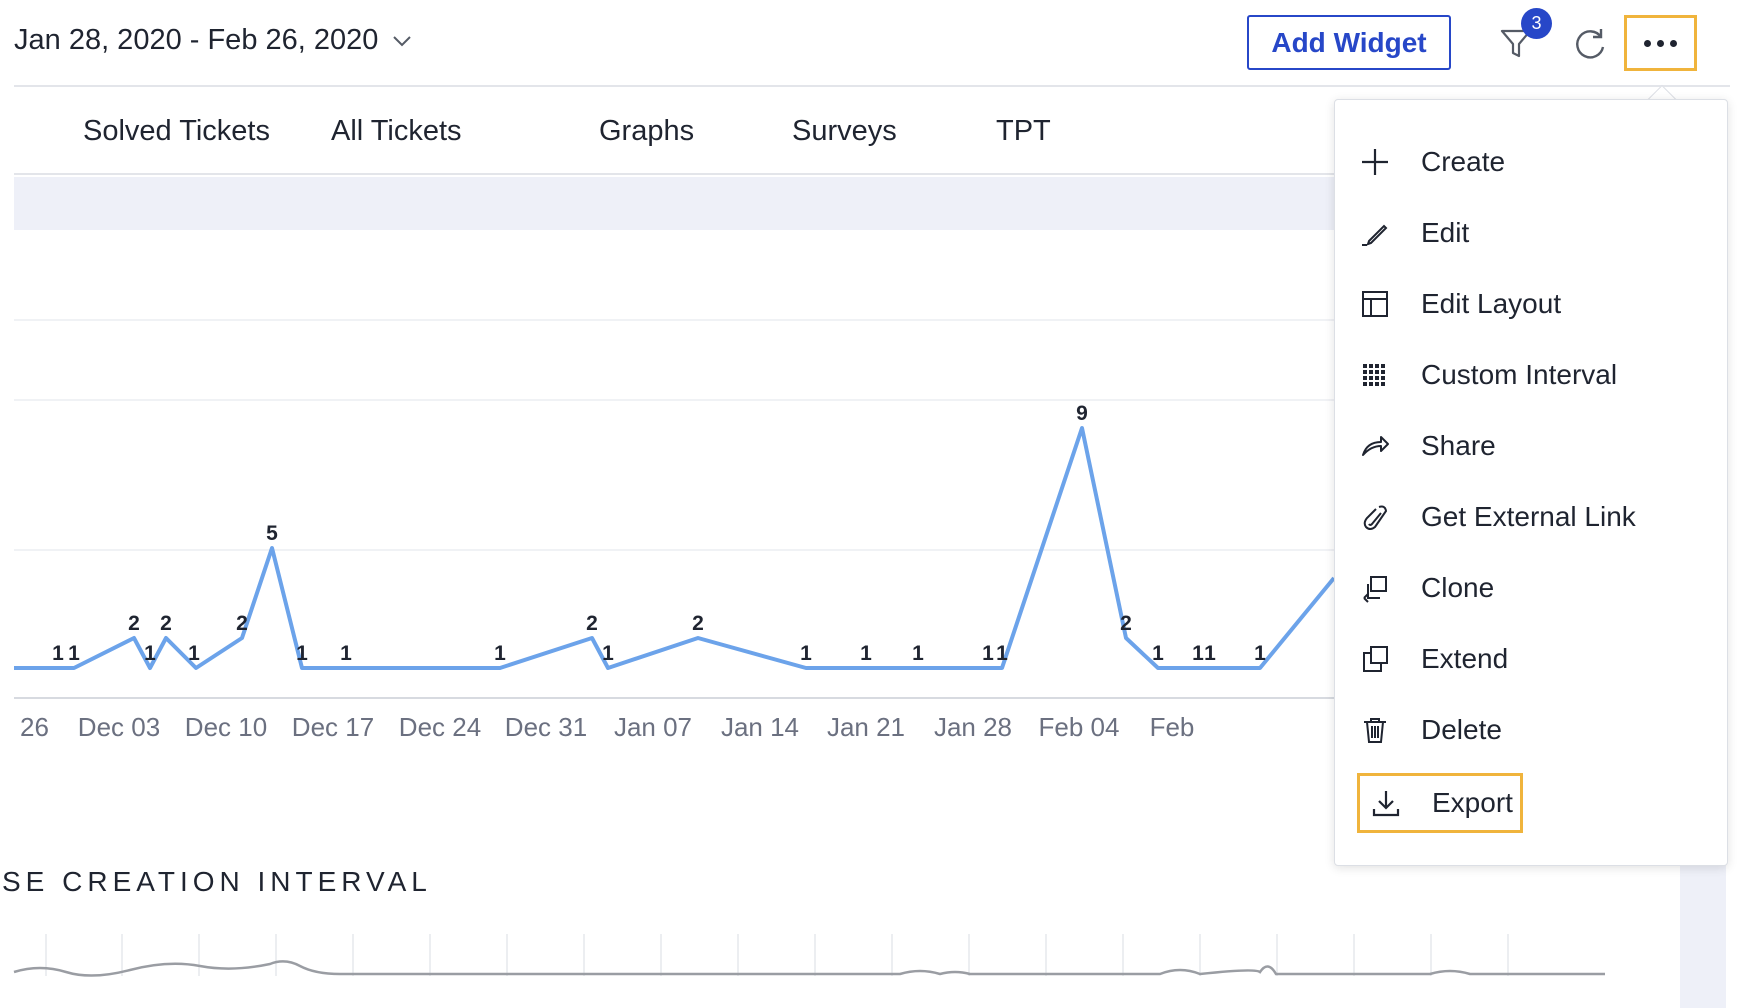 Image resolution: width=1742 pixels, height=1008 pixels. Describe the element at coordinates (1529, 730) in the screenshot. I see `menu-item-delete: Delete` at that location.